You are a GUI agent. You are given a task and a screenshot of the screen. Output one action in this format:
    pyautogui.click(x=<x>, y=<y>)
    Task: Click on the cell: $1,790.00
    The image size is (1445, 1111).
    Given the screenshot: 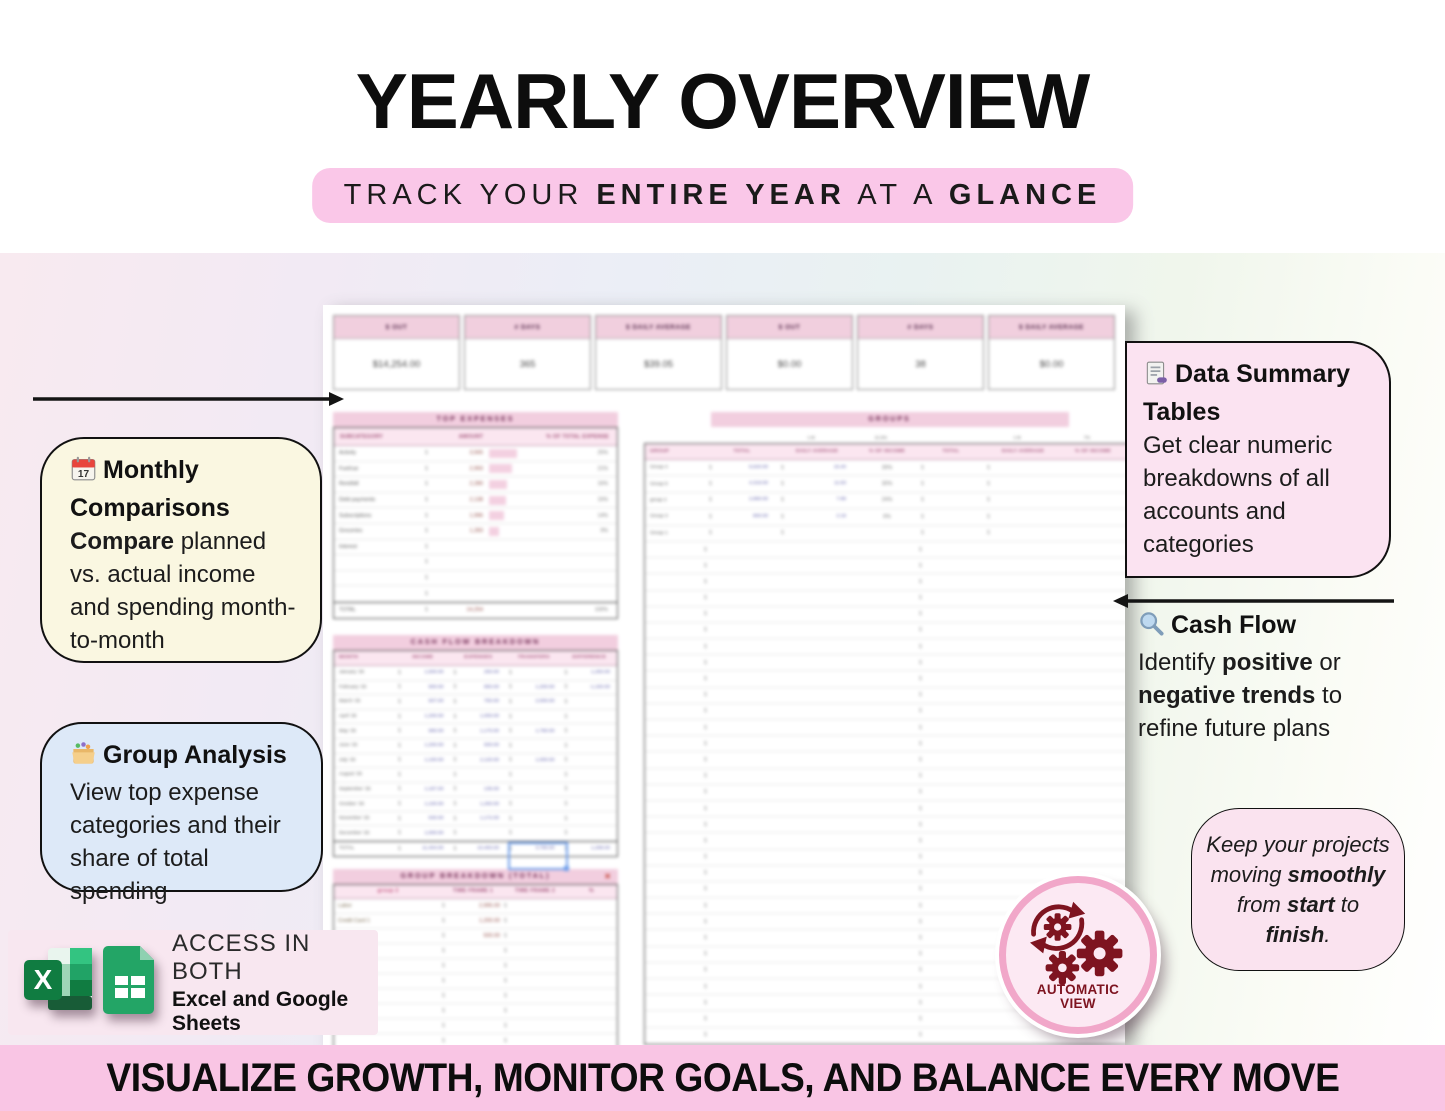 What is the action you would take?
    pyautogui.click(x=534, y=731)
    